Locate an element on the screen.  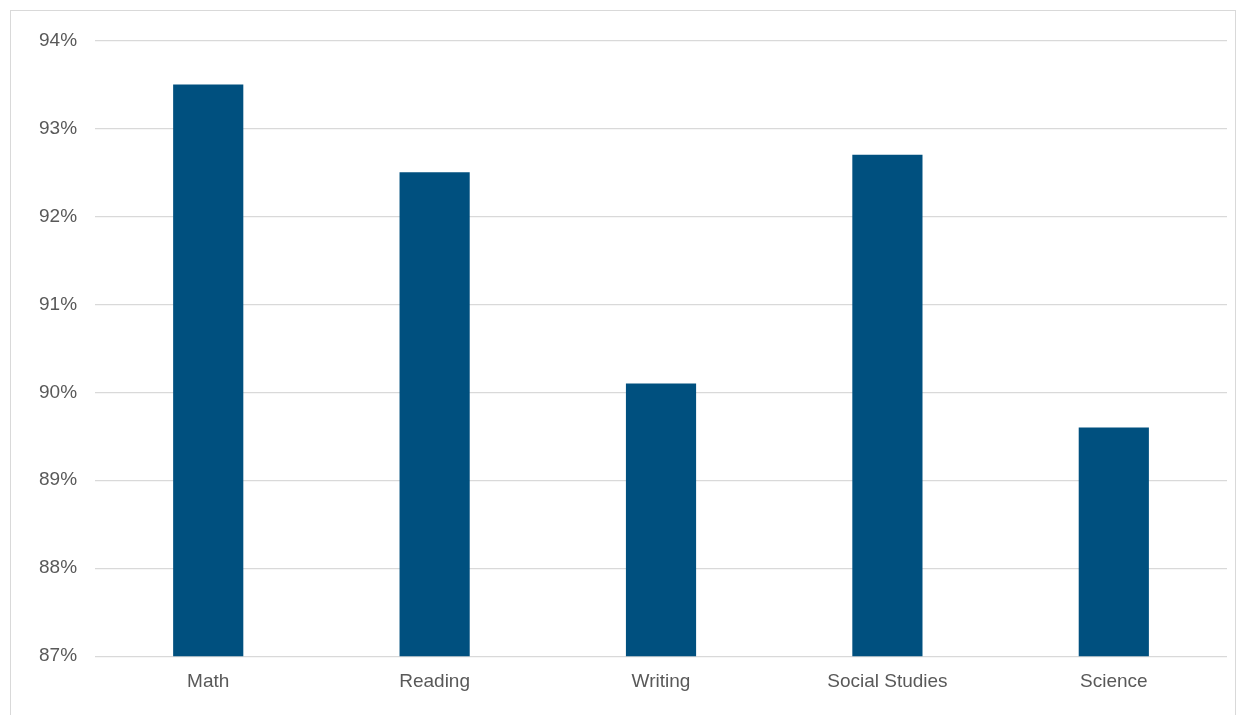
y-tick-label: 92% is located at coordinates (58, 215).